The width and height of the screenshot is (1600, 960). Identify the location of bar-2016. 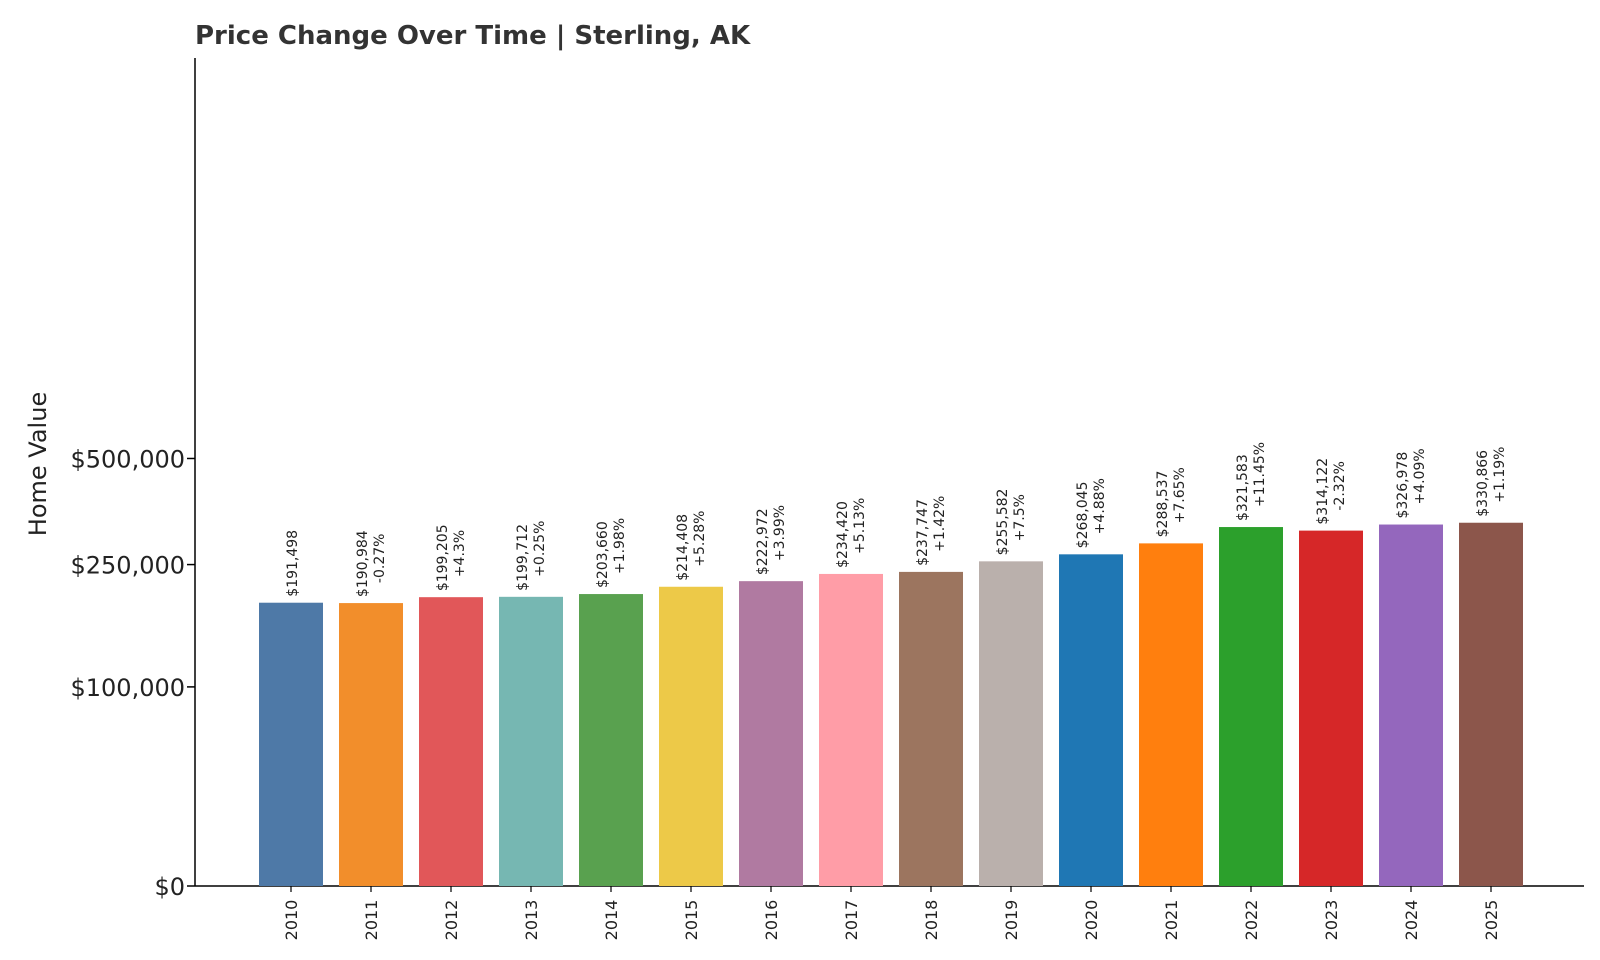
(771, 733).